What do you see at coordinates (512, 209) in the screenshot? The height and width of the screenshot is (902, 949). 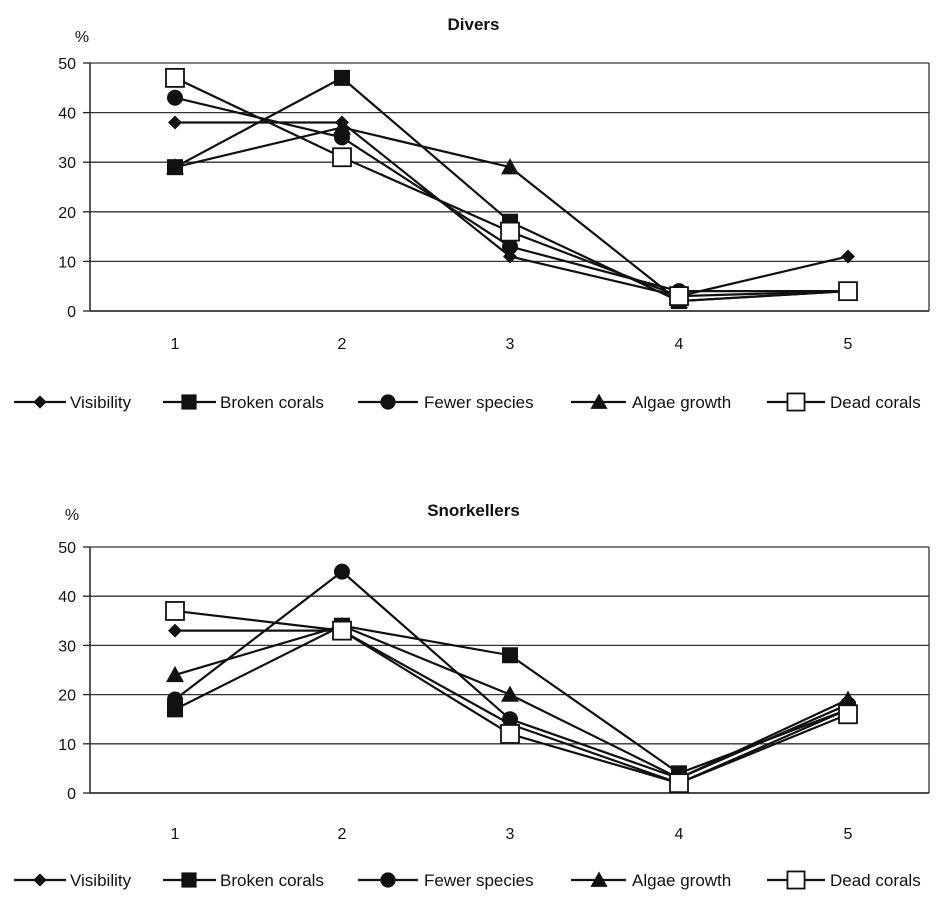 I see `series-line-visibility` at bounding box center [512, 209].